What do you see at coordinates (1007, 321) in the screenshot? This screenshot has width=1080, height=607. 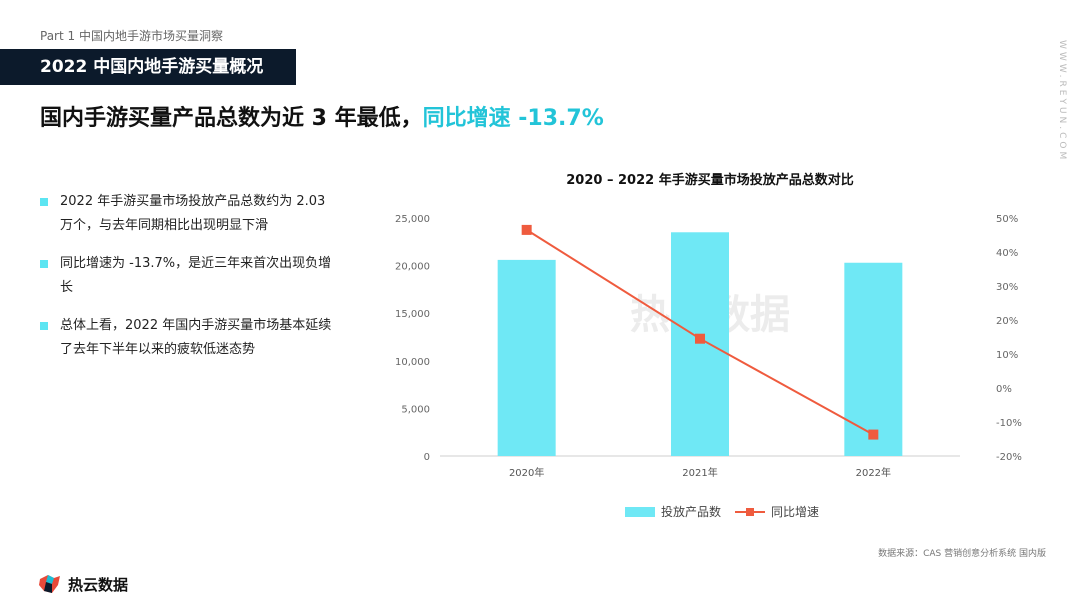 I see `y-right-tick-label: 20%` at bounding box center [1007, 321].